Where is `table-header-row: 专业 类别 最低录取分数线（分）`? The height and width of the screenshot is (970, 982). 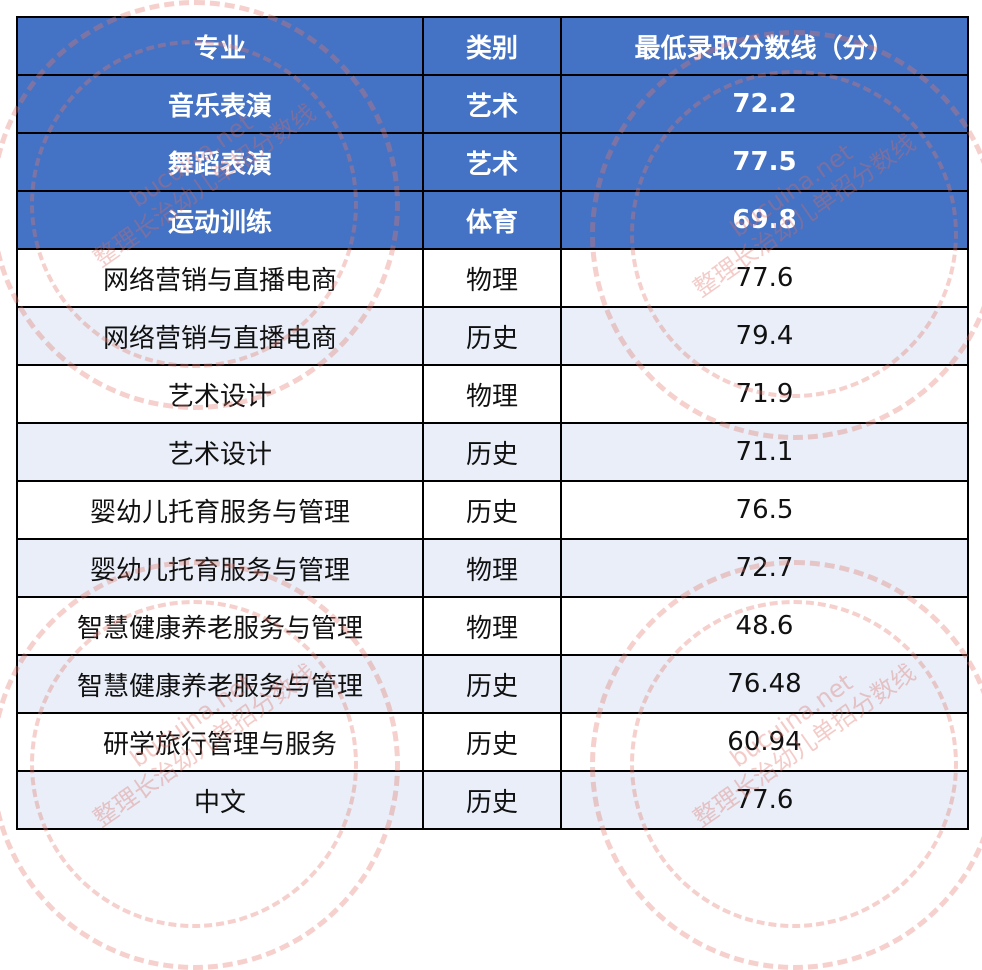
table-header-row: 专业 类别 最低录取分数线（分） is located at coordinates (492, 46).